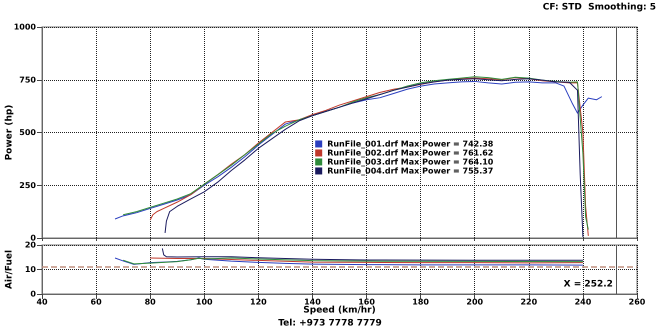 Image resolution: width=660 pixels, height=329 pixels. Describe the element at coordinates (330, 323) in the screenshot. I see `text: Tel: +973 7778 7779` at that location.